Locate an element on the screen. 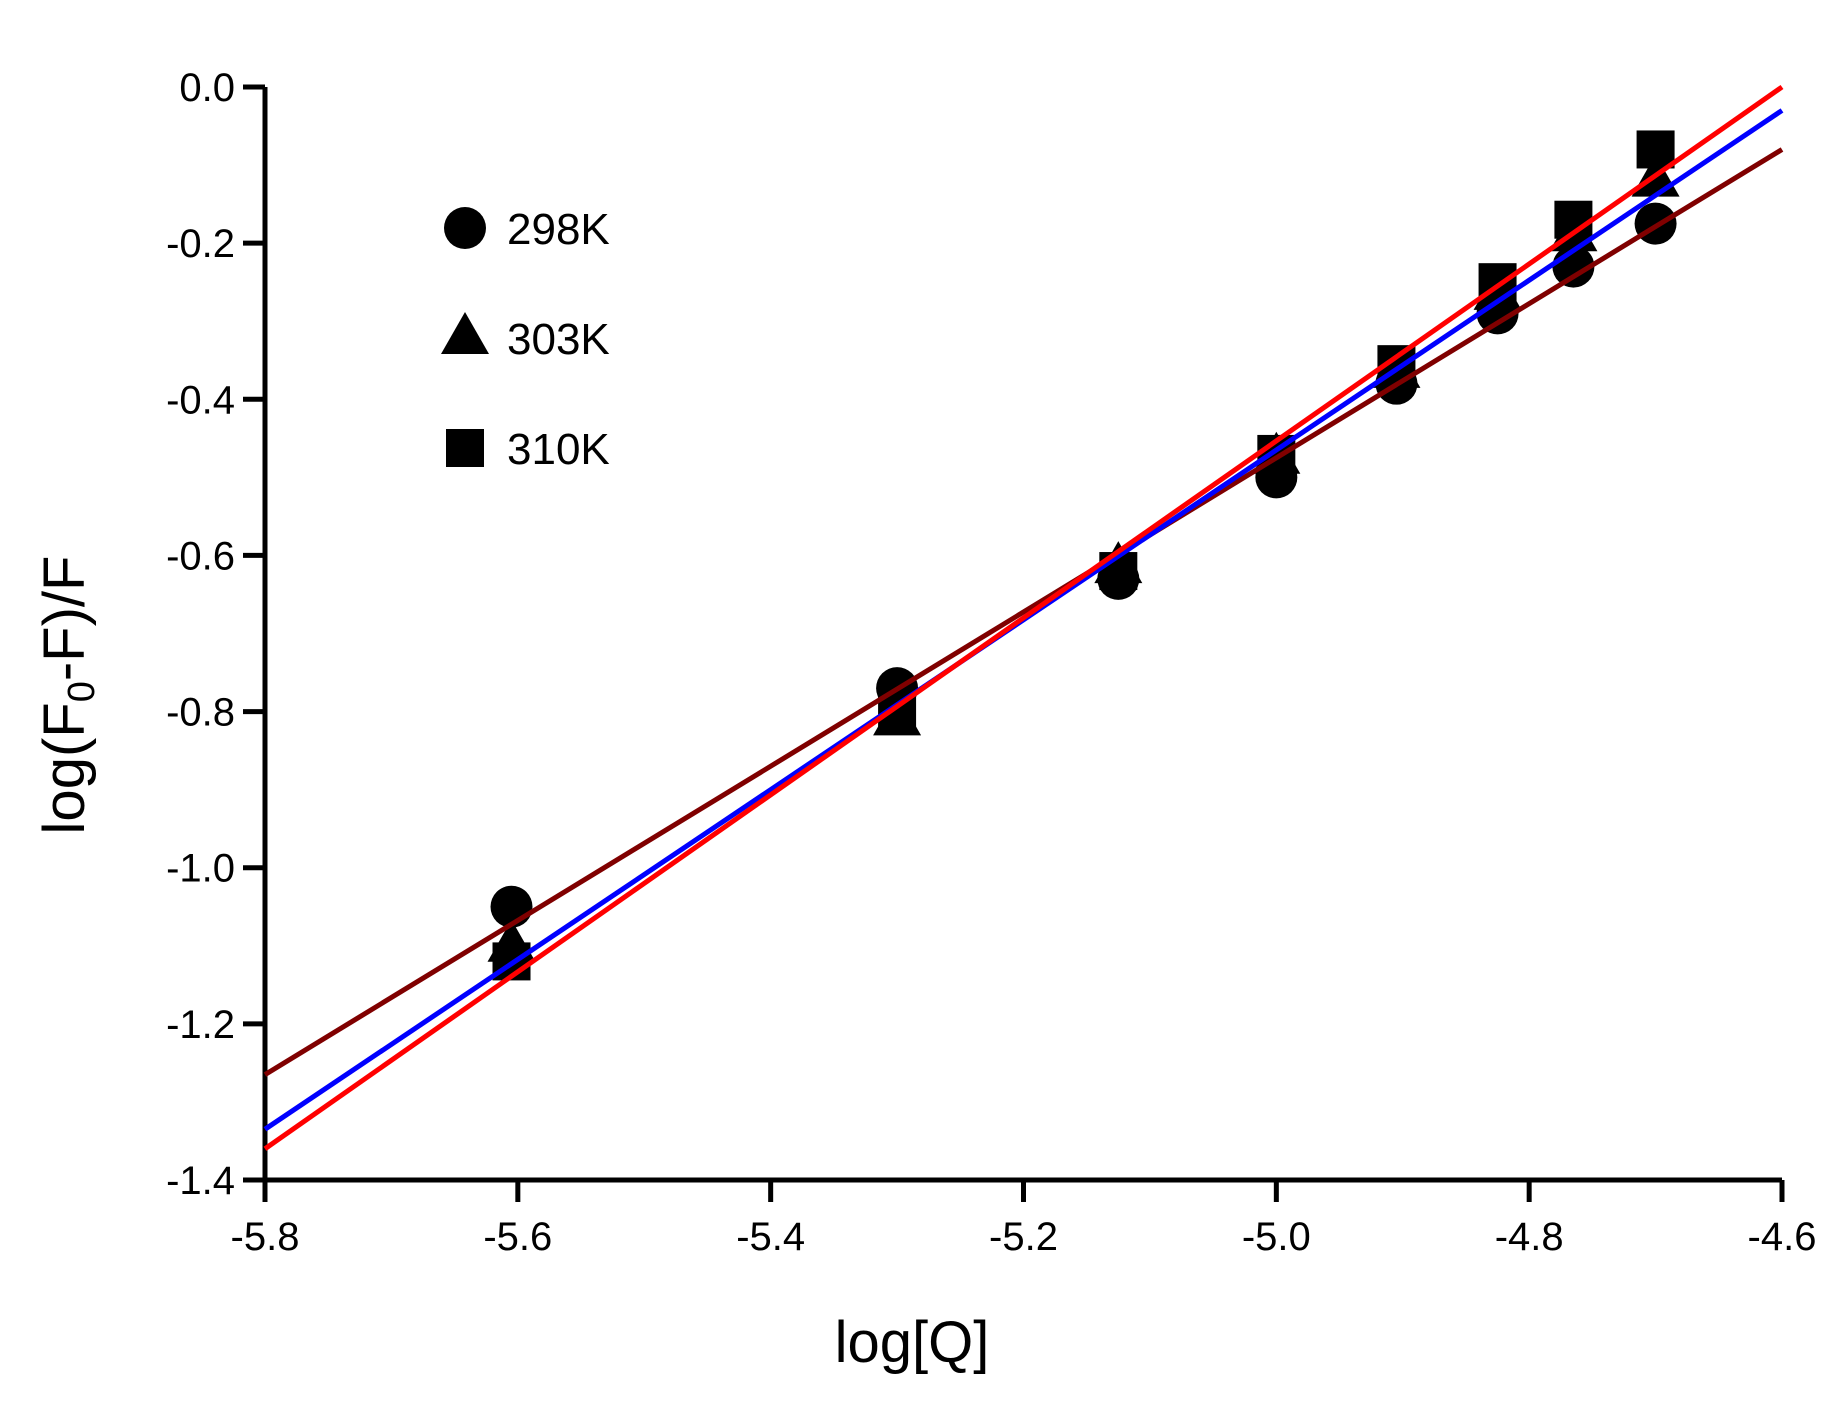  x-tick-label: -5.0 is located at coordinates (1276, 1237).